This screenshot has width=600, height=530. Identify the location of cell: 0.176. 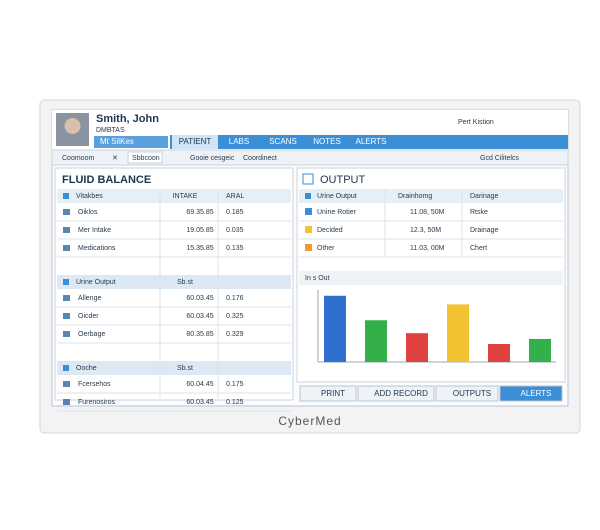
(235, 298).